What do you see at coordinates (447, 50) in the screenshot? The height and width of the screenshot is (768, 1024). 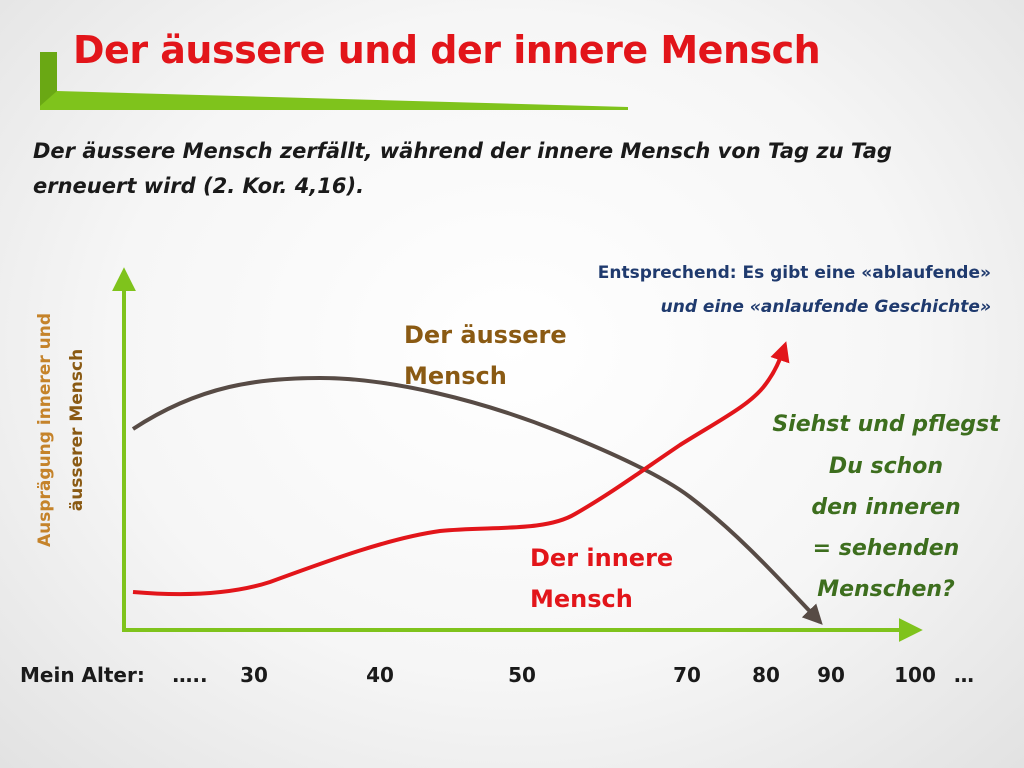 I see `slide-title: Der äussere und der innere Mensch` at bounding box center [447, 50].